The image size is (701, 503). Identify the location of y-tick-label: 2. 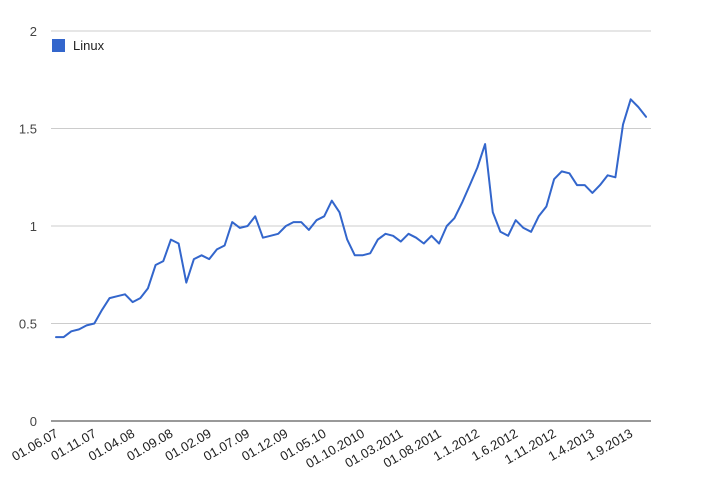
(33, 31).